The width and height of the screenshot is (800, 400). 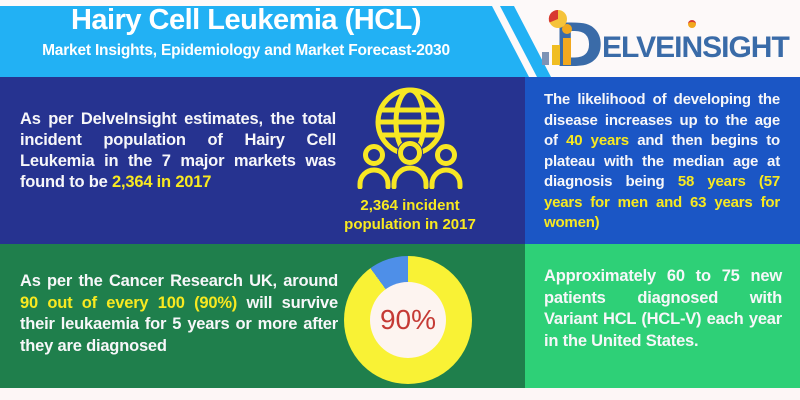 What do you see at coordinates (545, 58) in the screenshot?
I see `bar-chart-icon` at bounding box center [545, 58].